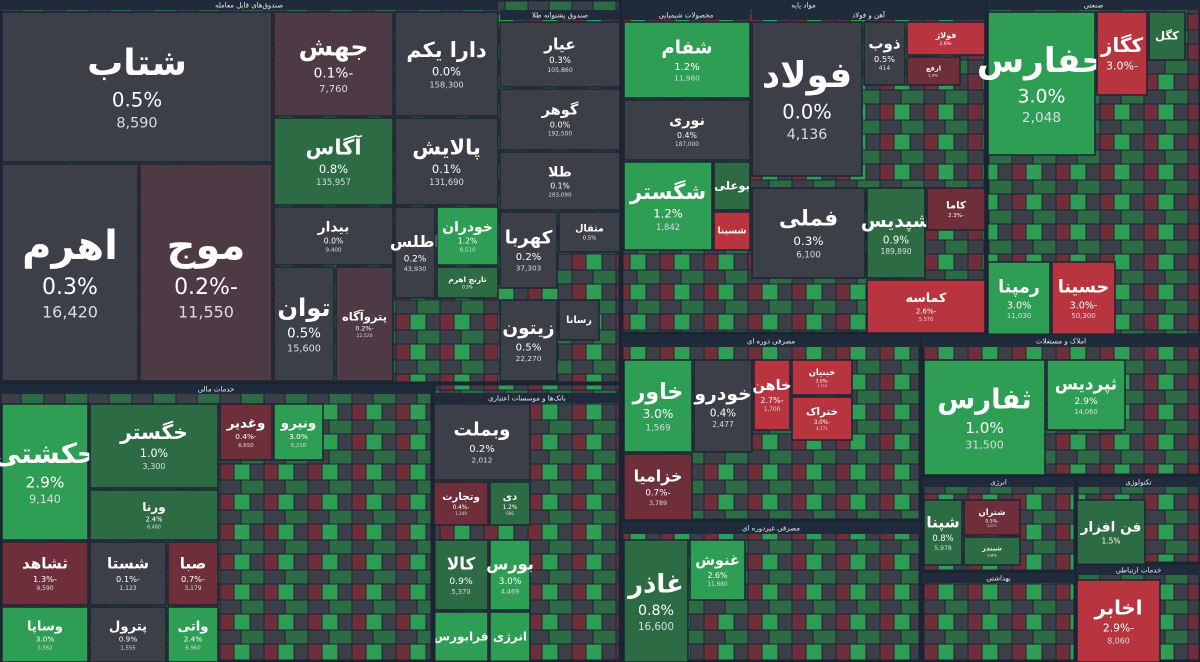 This screenshot has height=662, width=1200. What do you see at coordinates (1118, 628) in the screenshot?
I see `tile-change: -2.9%` at bounding box center [1118, 628].